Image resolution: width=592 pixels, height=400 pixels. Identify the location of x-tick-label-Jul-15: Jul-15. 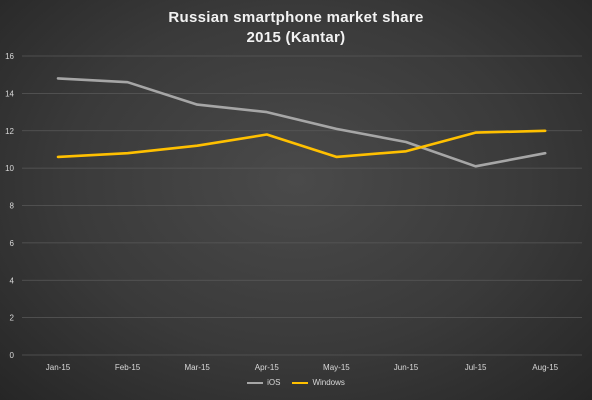
(476, 367).